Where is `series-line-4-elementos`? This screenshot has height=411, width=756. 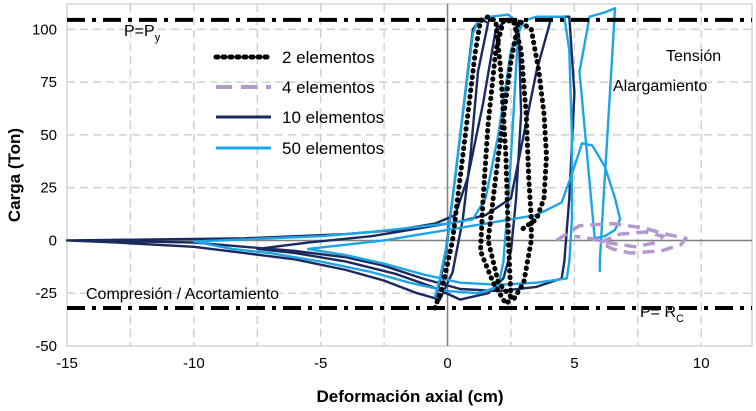
series-line-4-elementos is located at coordinates (621, 238).